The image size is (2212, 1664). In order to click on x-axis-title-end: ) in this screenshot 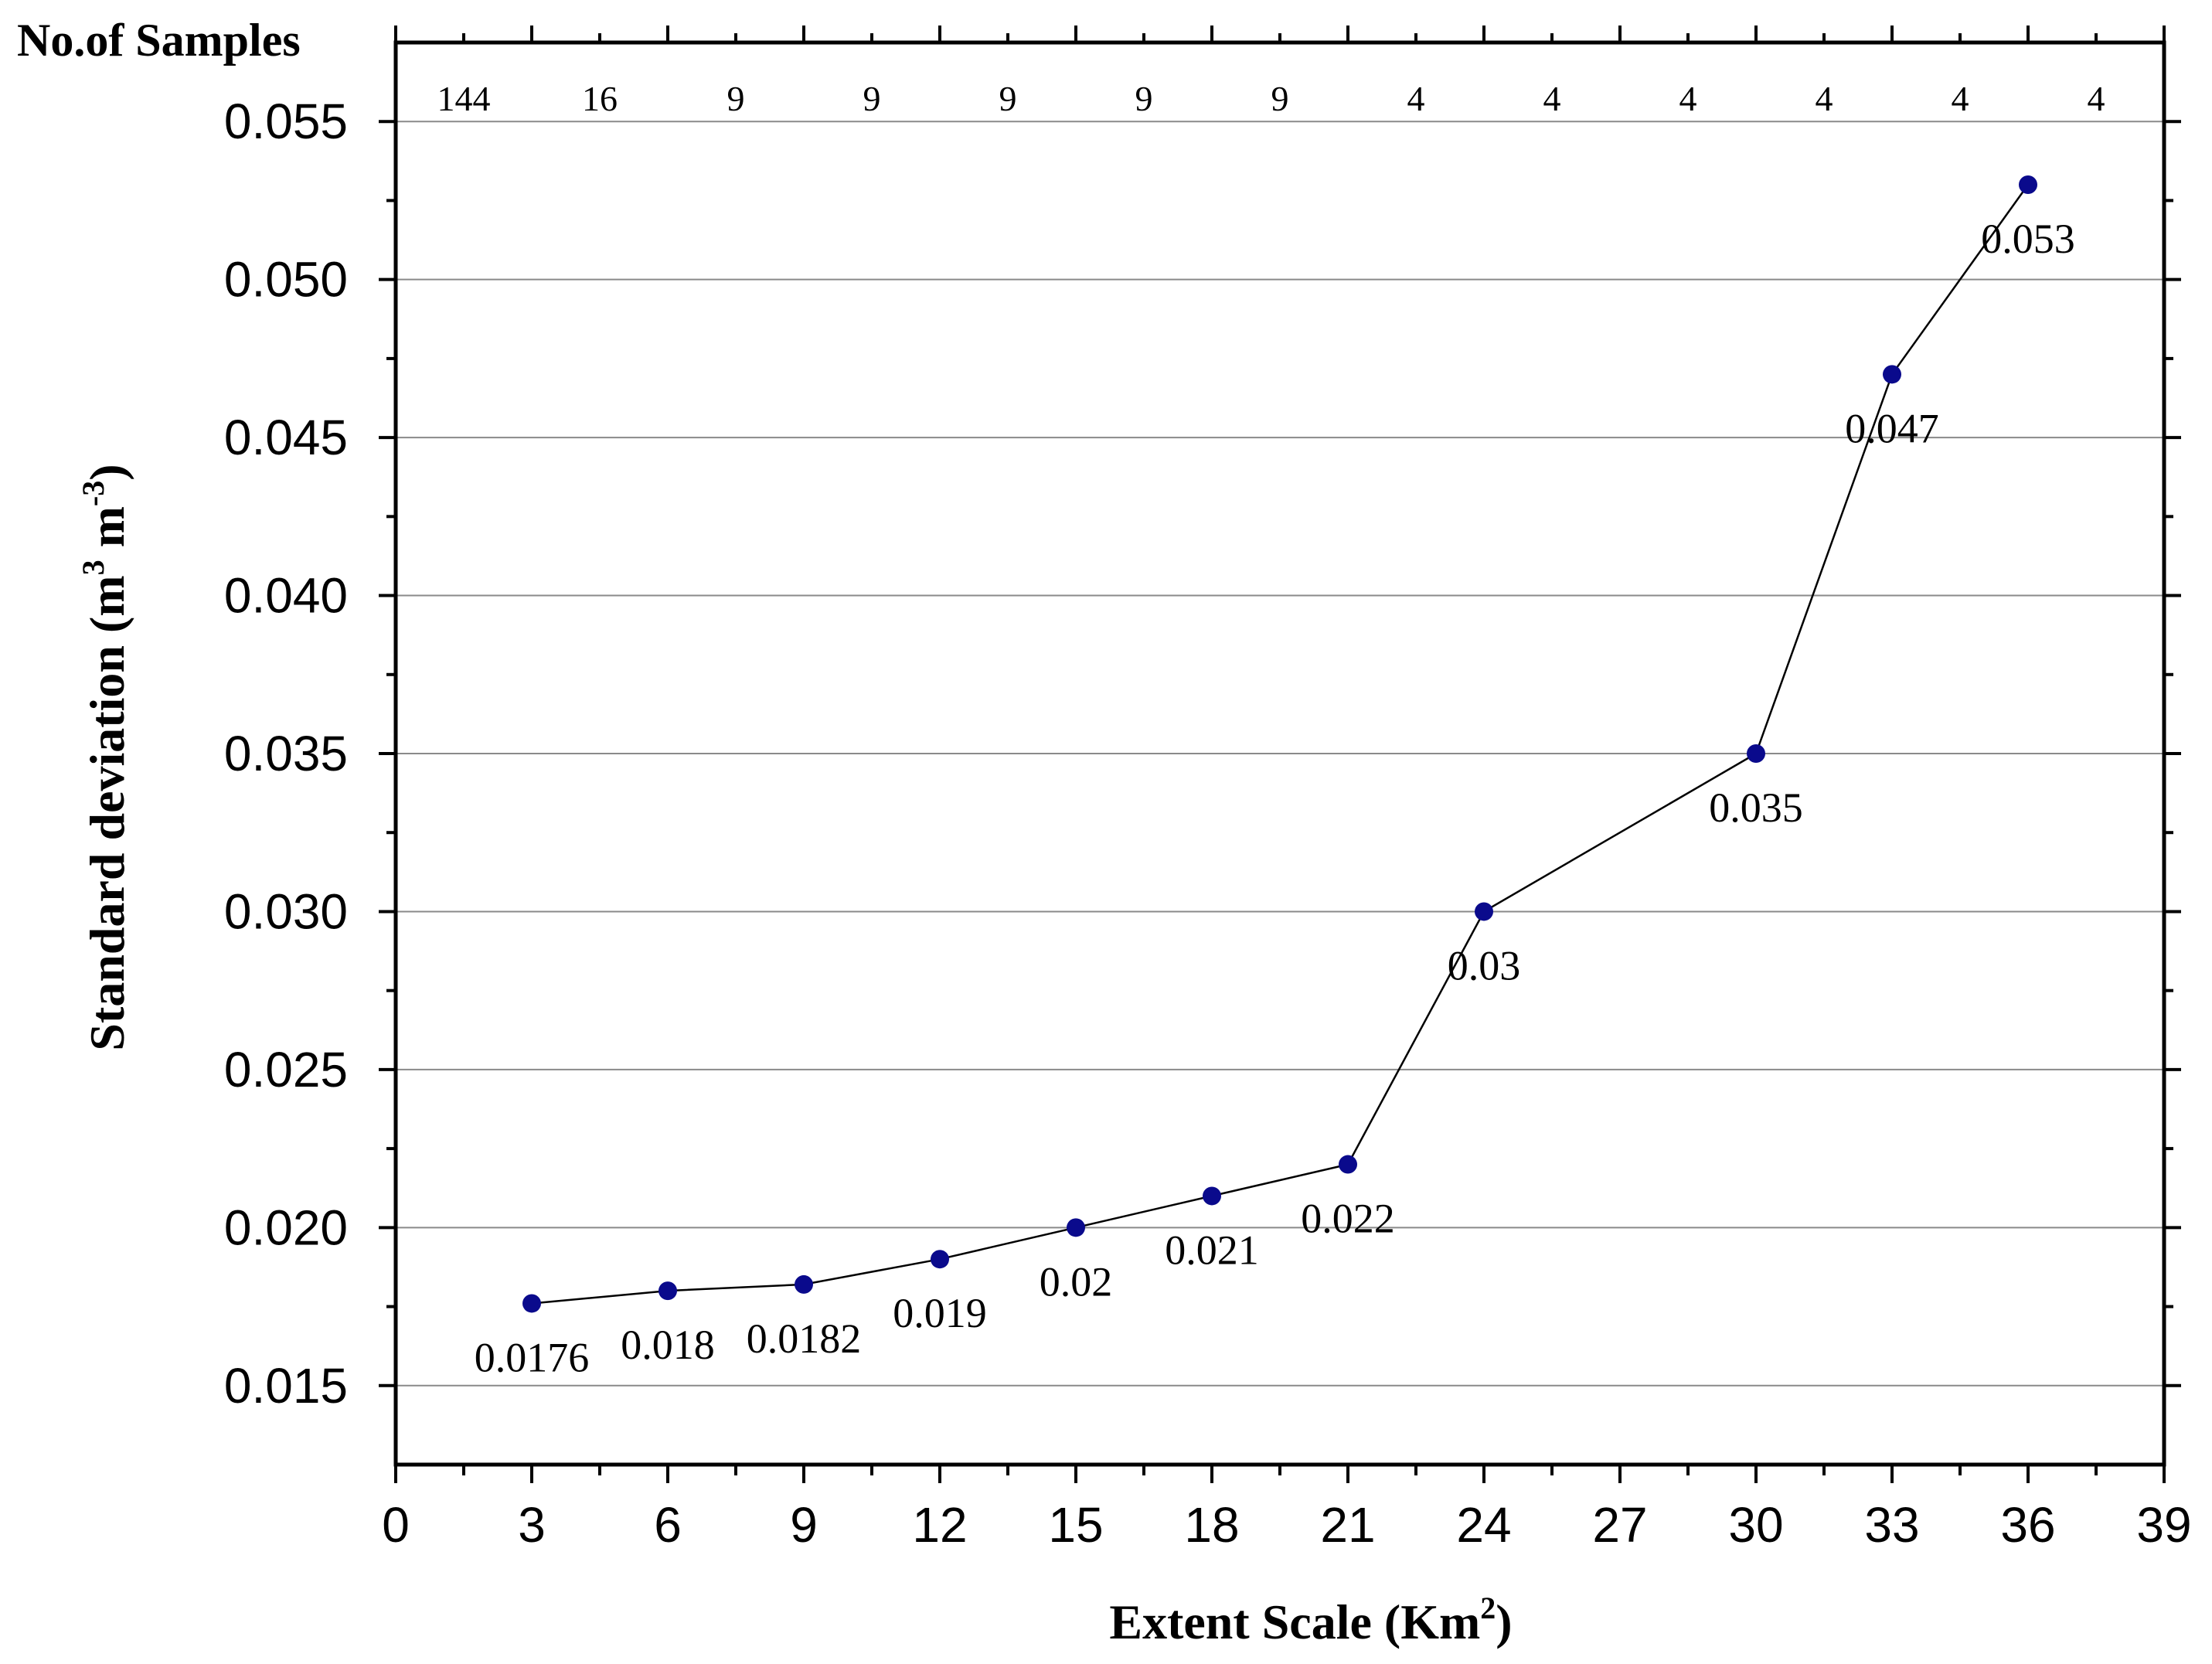, I will do `click(1504, 1621)`.